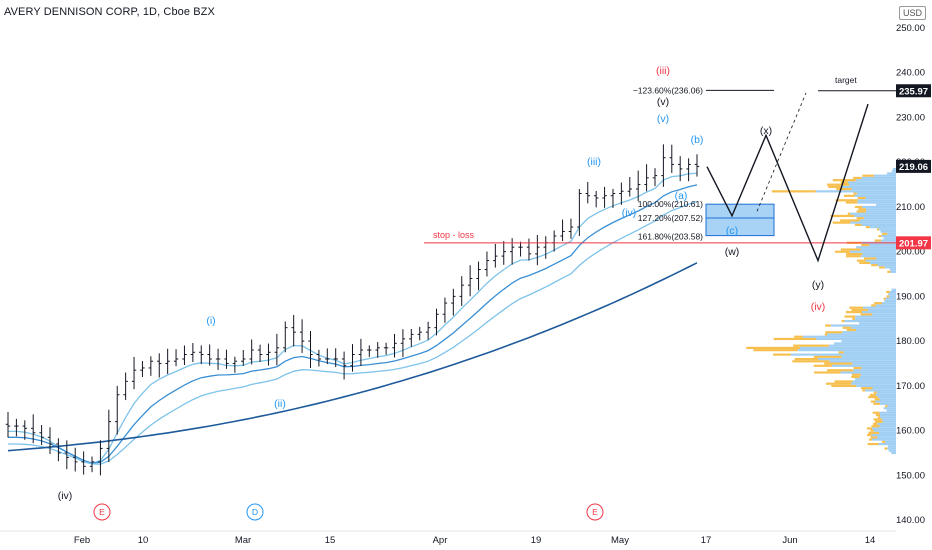 This screenshot has width=932, height=550. What do you see at coordinates (280, 404) in the screenshot?
I see `wave-label: (ii)` at bounding box center [280, 404].